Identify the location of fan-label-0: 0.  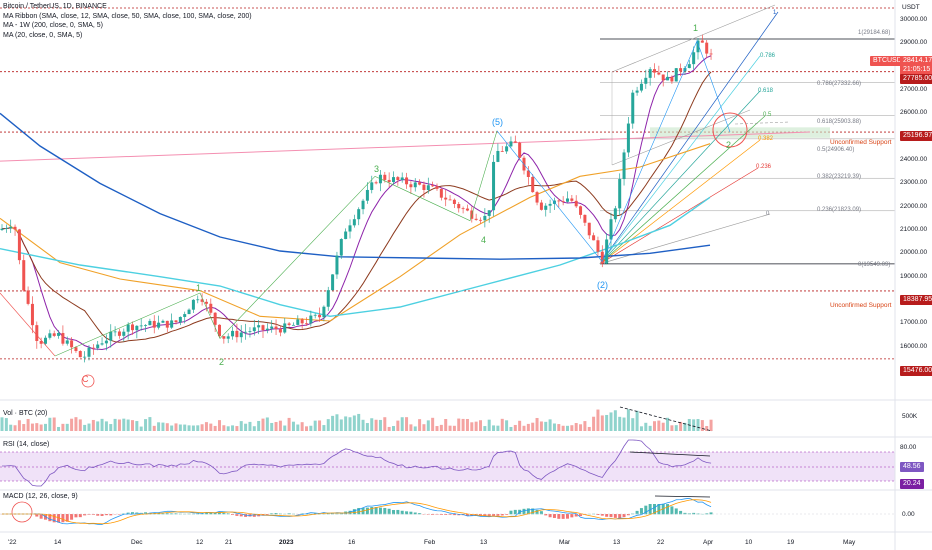
(768, 214).